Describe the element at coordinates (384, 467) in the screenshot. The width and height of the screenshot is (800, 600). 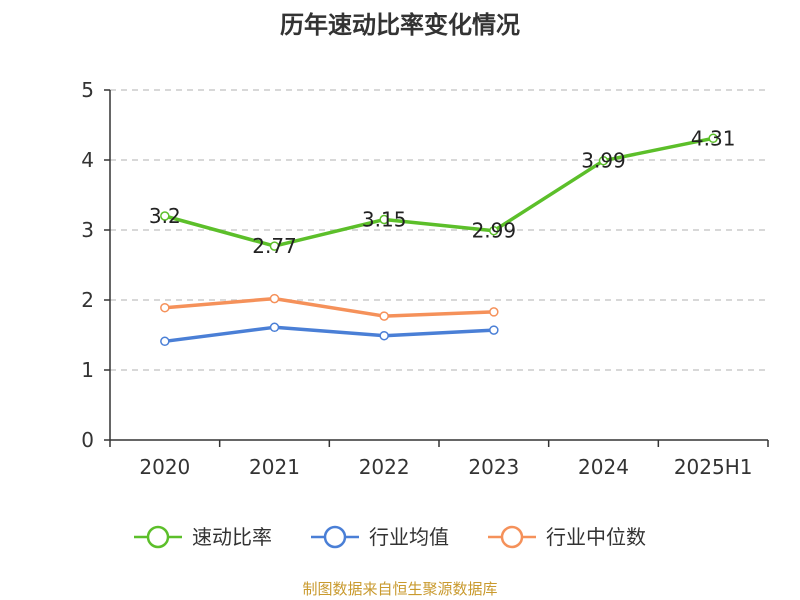
I see `x-tick-label-2: 2022` at that location.